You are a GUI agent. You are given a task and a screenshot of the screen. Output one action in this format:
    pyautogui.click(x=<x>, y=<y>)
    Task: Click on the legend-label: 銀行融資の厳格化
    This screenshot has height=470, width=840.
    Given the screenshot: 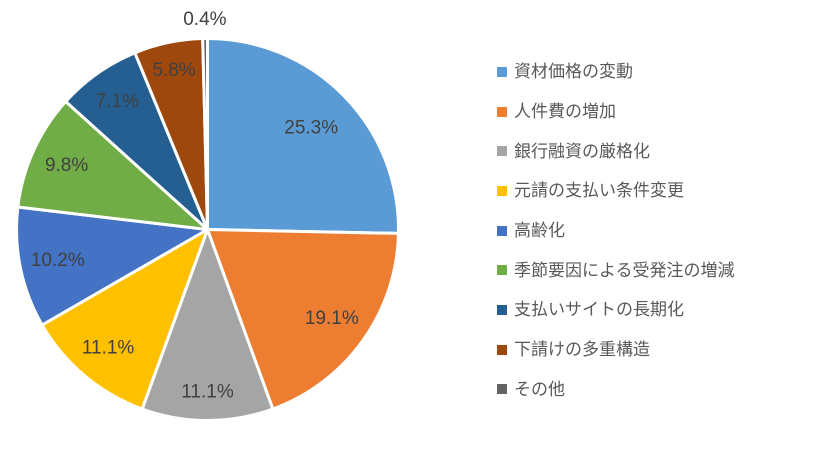 What is the action you would take?
    pyautogui.click(x=582, y=151)
    